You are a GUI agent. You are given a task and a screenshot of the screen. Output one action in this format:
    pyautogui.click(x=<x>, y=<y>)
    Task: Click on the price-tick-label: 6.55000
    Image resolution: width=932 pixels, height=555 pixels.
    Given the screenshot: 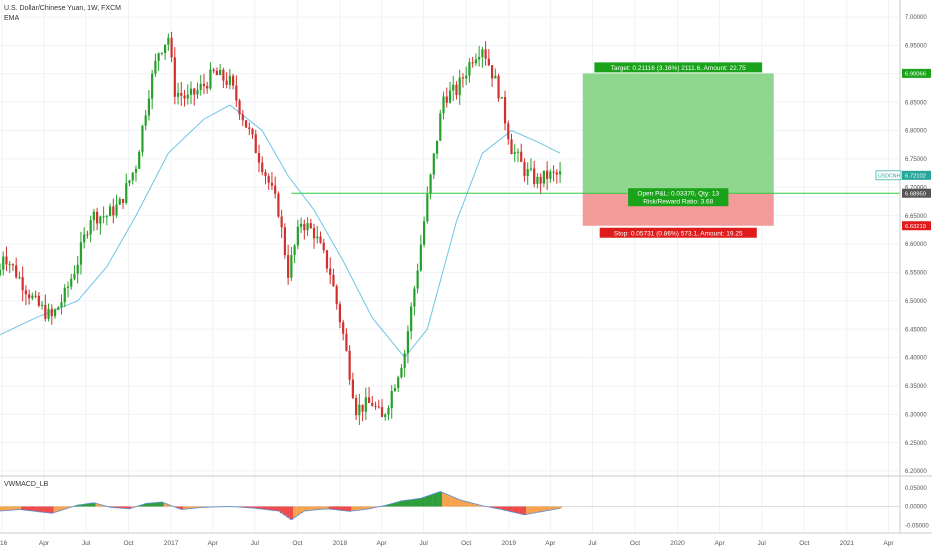 What is the action you would take?
    pyautogui.click(x=916, y=274)
    